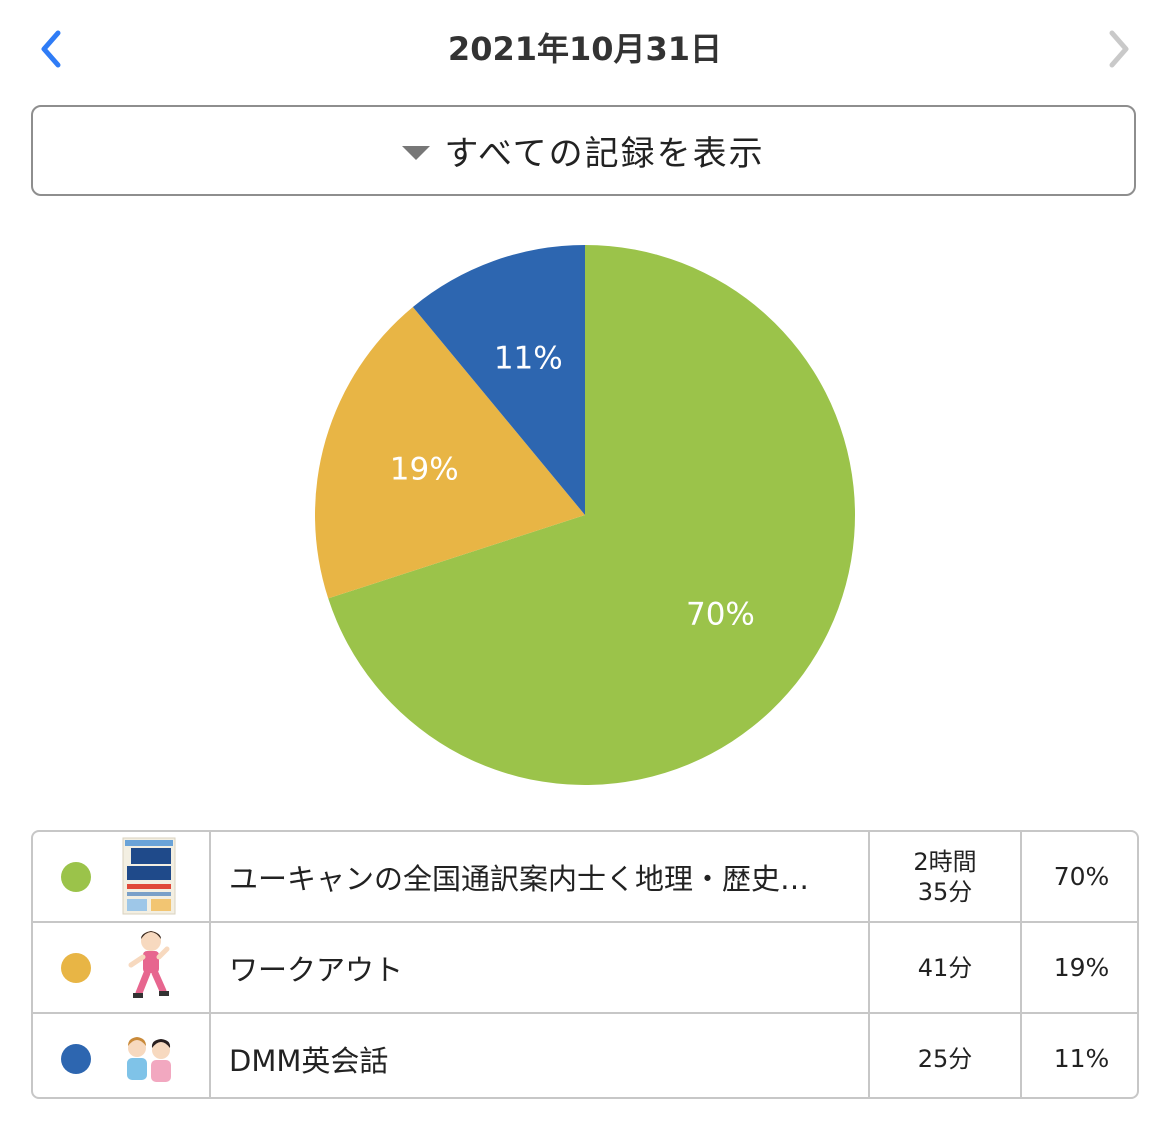  I want to click on time-line-1: 2時間, so click(945, 861).